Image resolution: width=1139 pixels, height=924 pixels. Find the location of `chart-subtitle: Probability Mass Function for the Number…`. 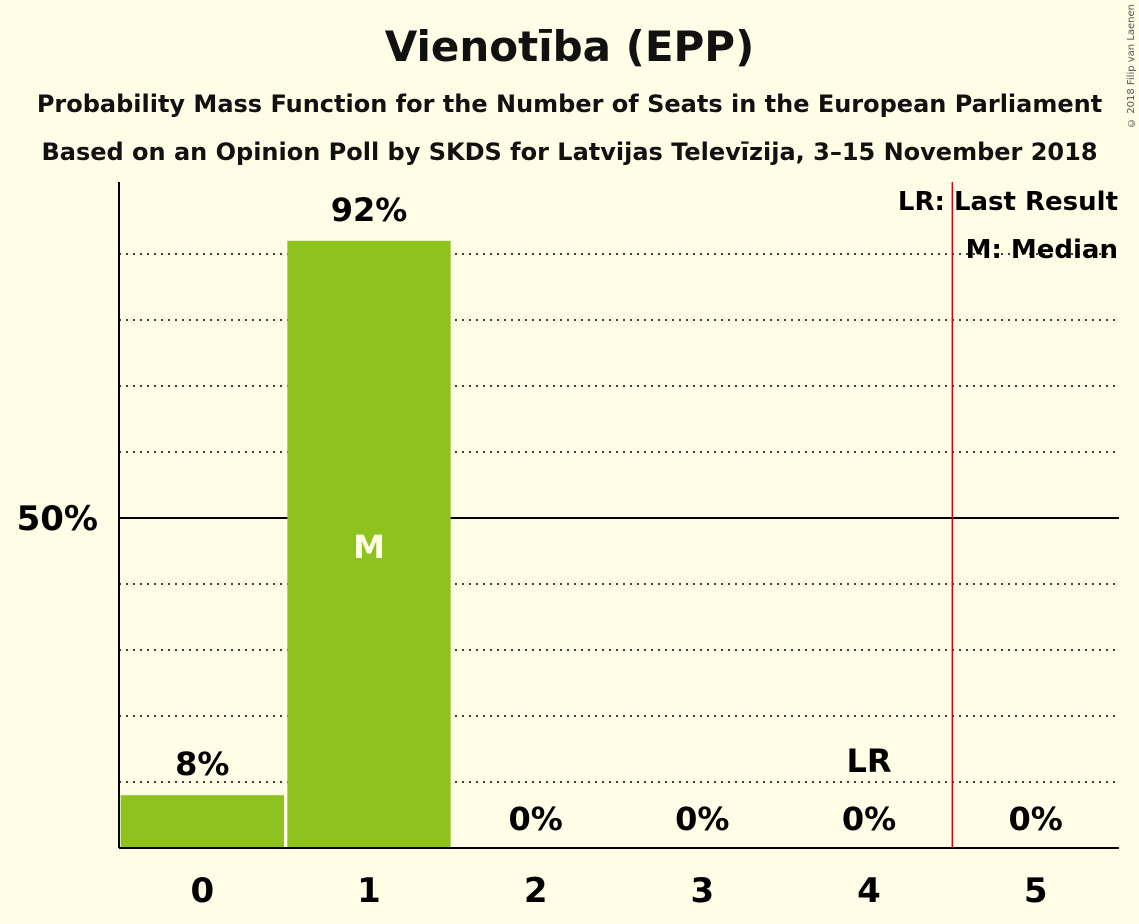

chart-subtitle: Probability Mass Function for the Number… is located at coordinates (569, 104).